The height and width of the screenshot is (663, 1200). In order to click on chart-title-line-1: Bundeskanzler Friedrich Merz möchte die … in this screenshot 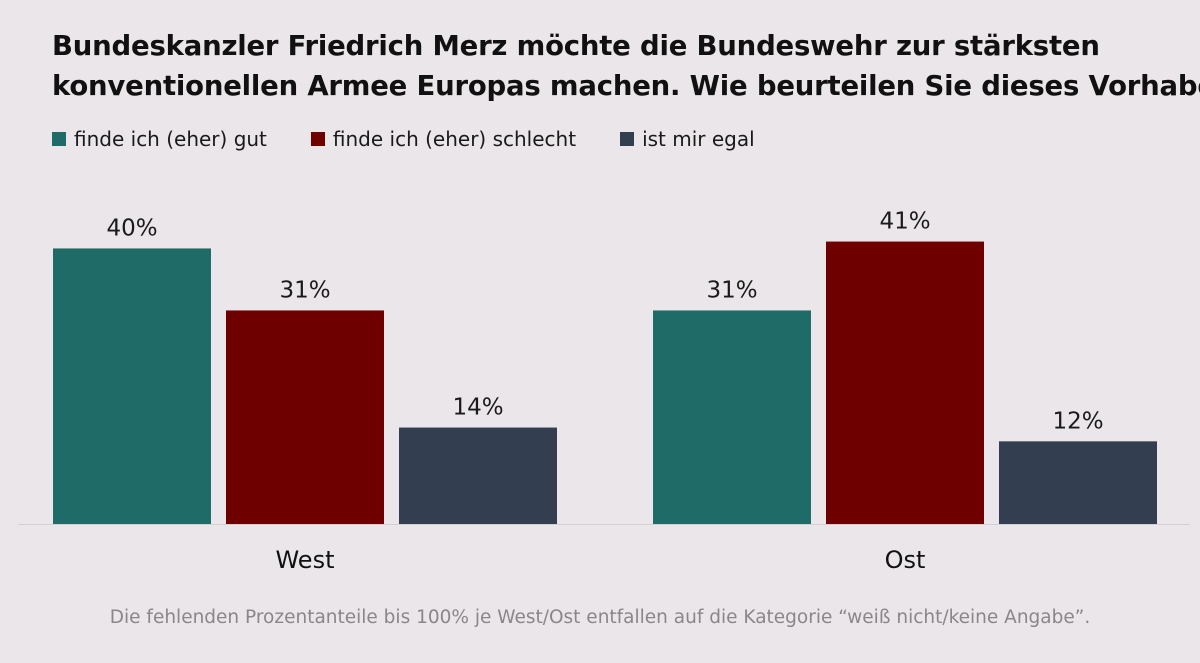, I will do `click(576, 46)`.